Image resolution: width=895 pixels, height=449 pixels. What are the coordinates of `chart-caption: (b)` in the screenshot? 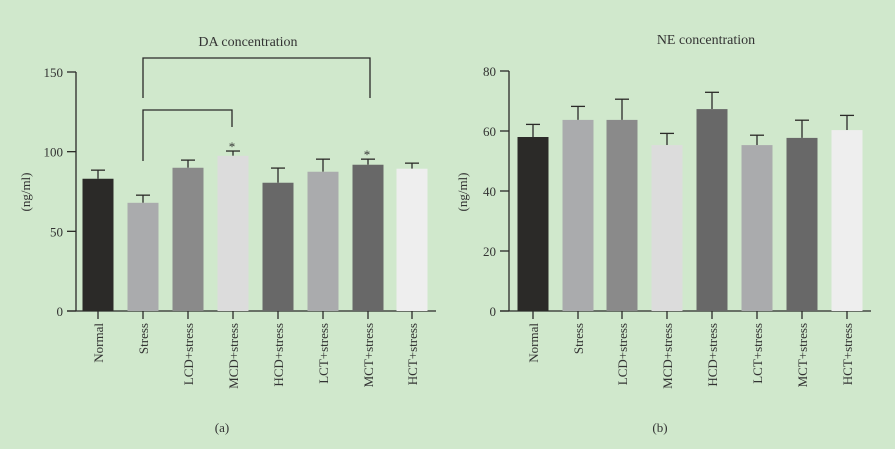 It's located at (659, 427).